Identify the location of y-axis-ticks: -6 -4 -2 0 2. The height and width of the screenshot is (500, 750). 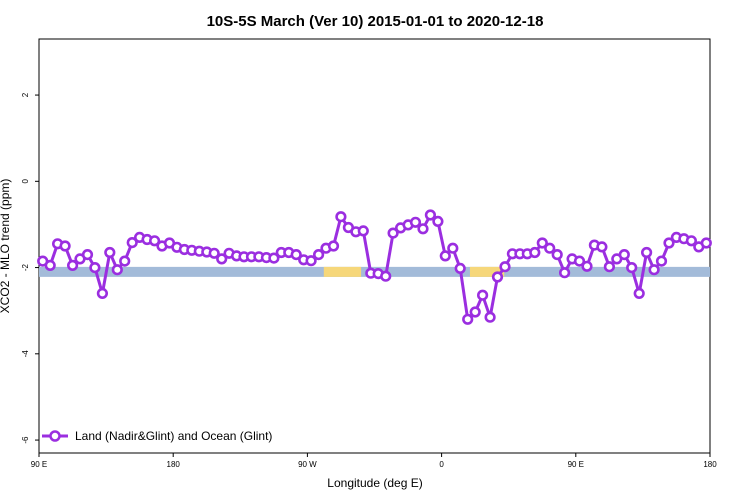
(30, 268).